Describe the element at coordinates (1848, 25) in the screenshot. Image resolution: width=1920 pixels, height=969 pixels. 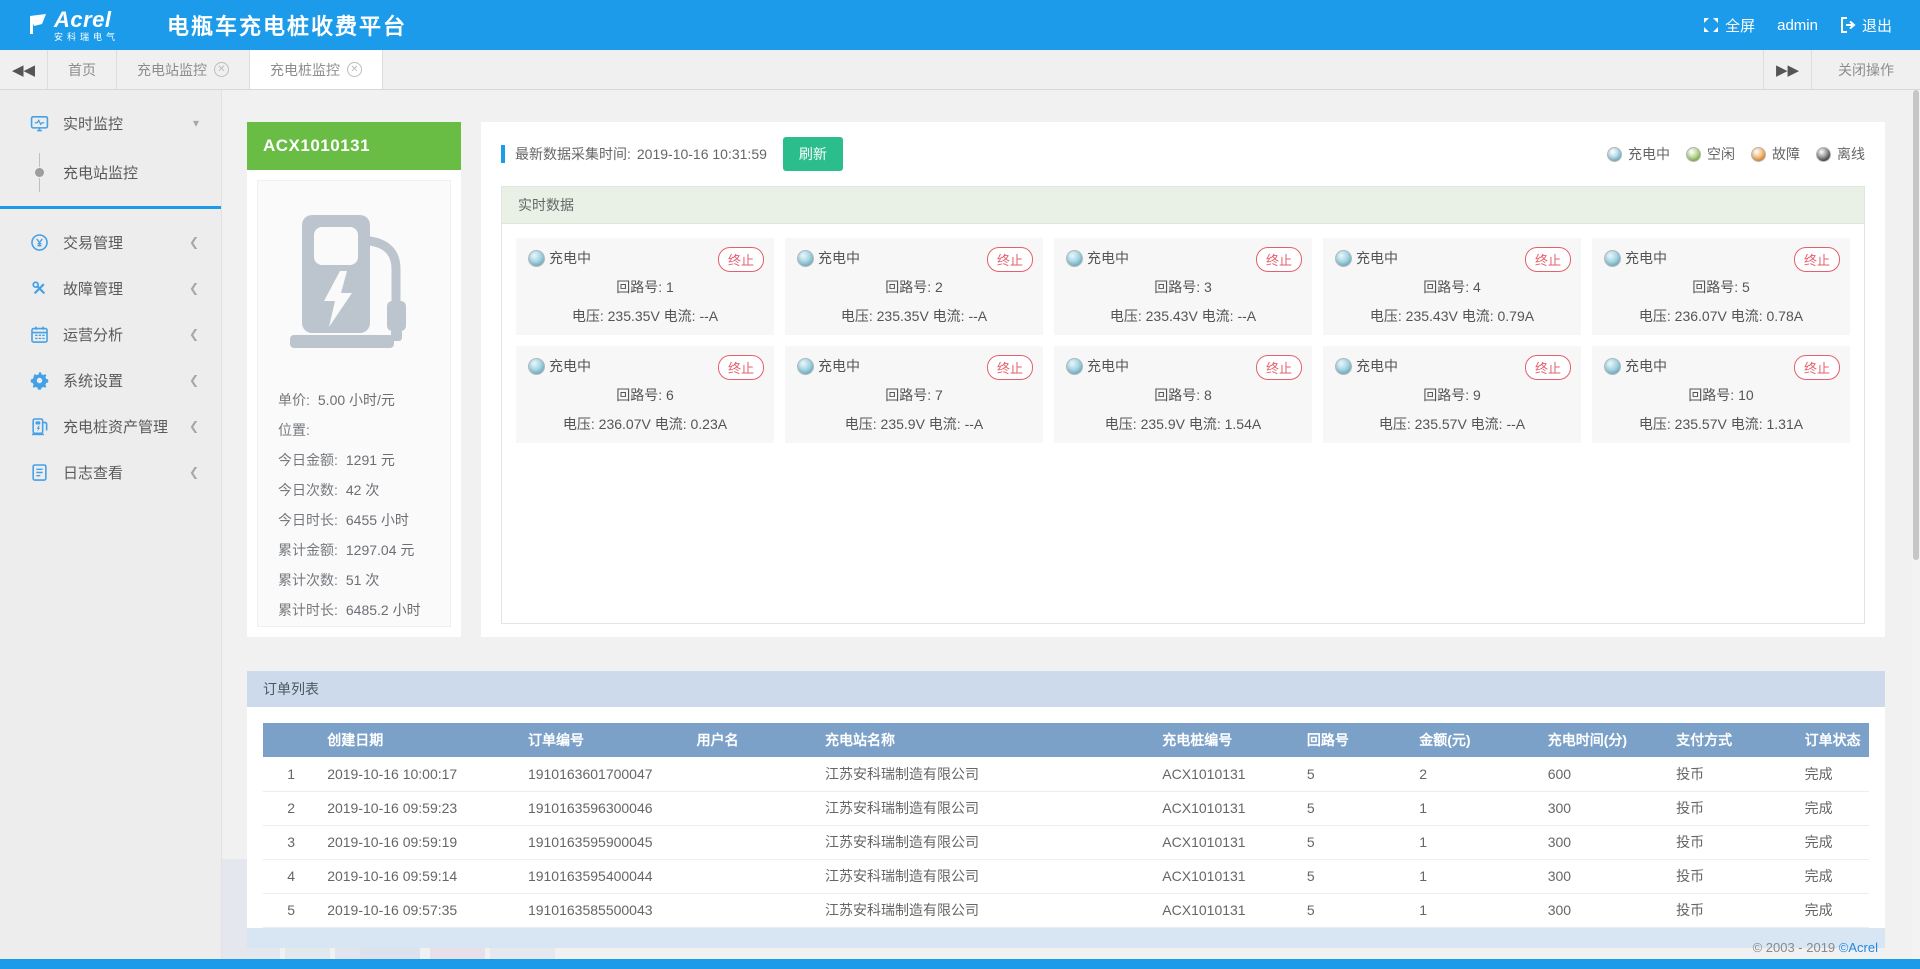
I see `logout-icon` at that location.